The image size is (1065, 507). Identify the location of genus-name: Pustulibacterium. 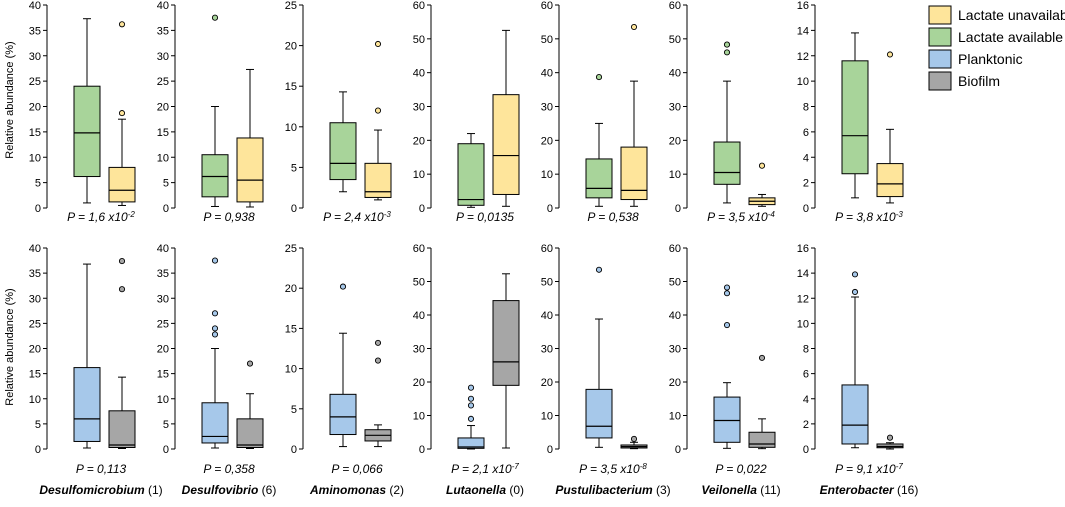
(604, 490).